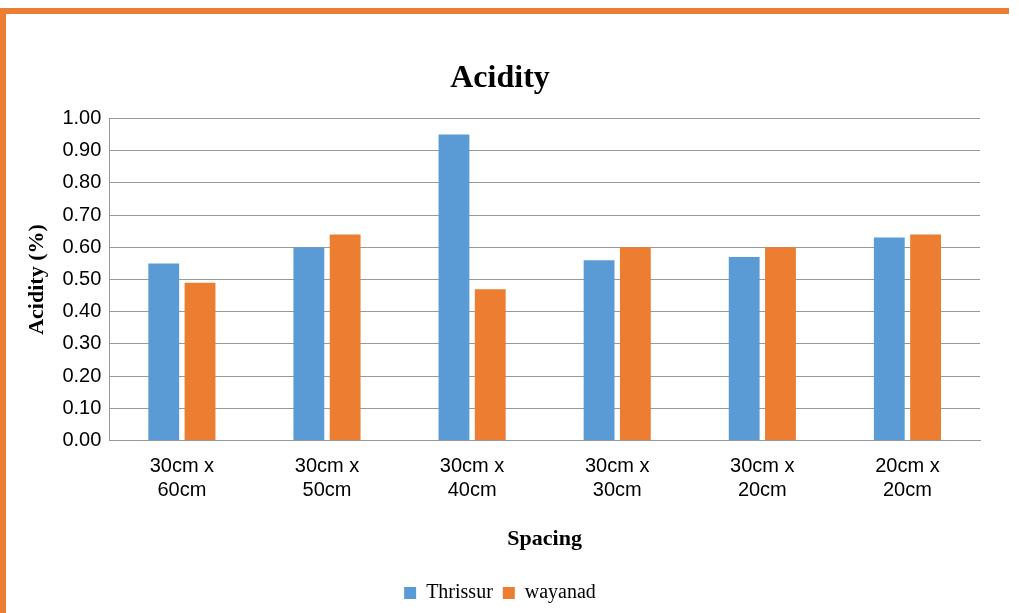 The width and height of the screenshot is (1019, 613). I want to click on x-tick-label: 30cm x 20cm, so click(762, 477).